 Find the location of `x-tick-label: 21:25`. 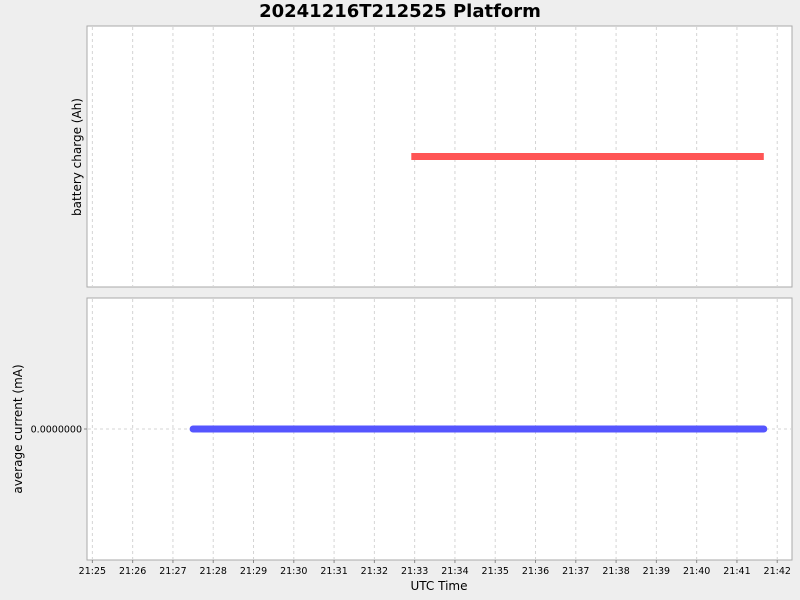

x-tick-label: 21:25 is located at coordinates (92, 571).